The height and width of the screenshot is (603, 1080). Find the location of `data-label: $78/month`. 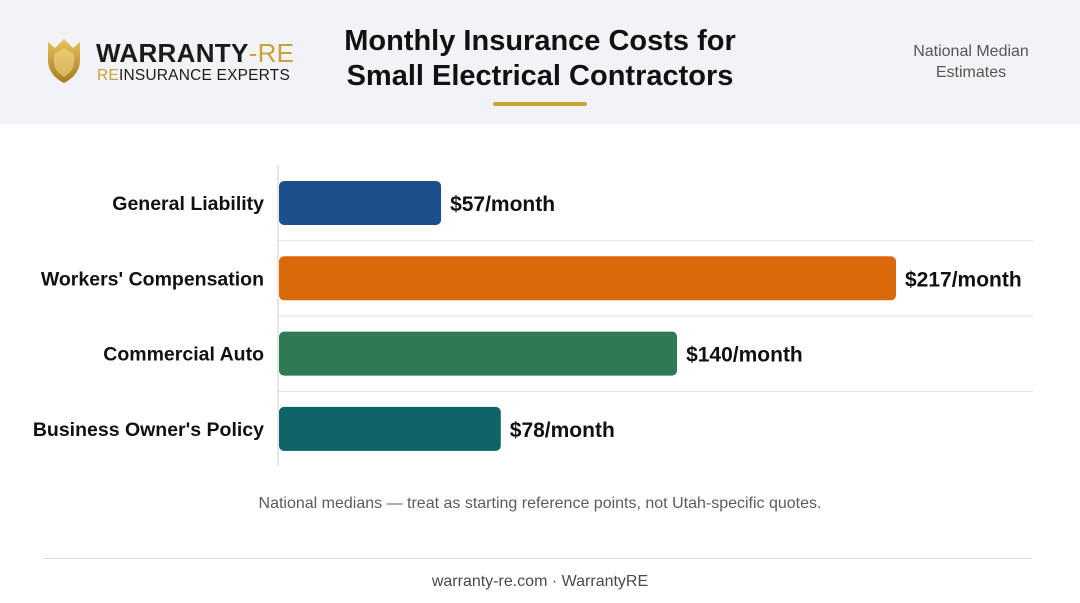

data-label: $78/month is located at coordinates (562, 430).